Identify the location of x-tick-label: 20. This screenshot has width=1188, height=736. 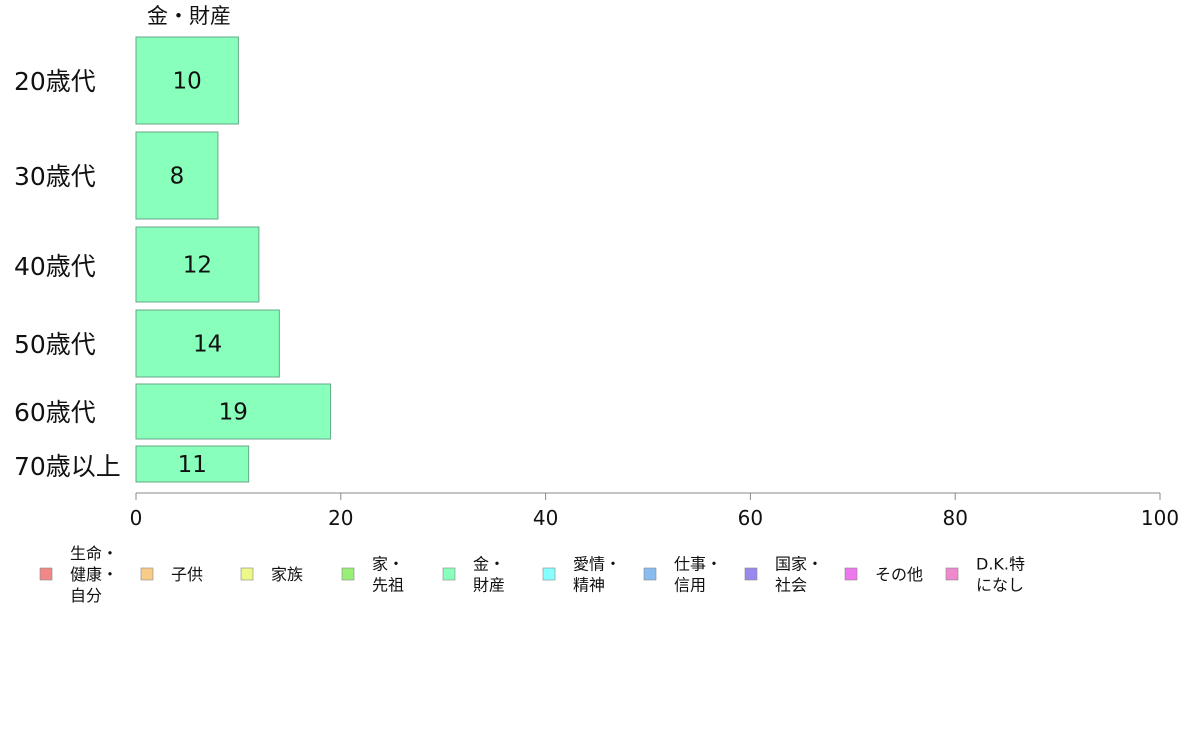
(340, 518).